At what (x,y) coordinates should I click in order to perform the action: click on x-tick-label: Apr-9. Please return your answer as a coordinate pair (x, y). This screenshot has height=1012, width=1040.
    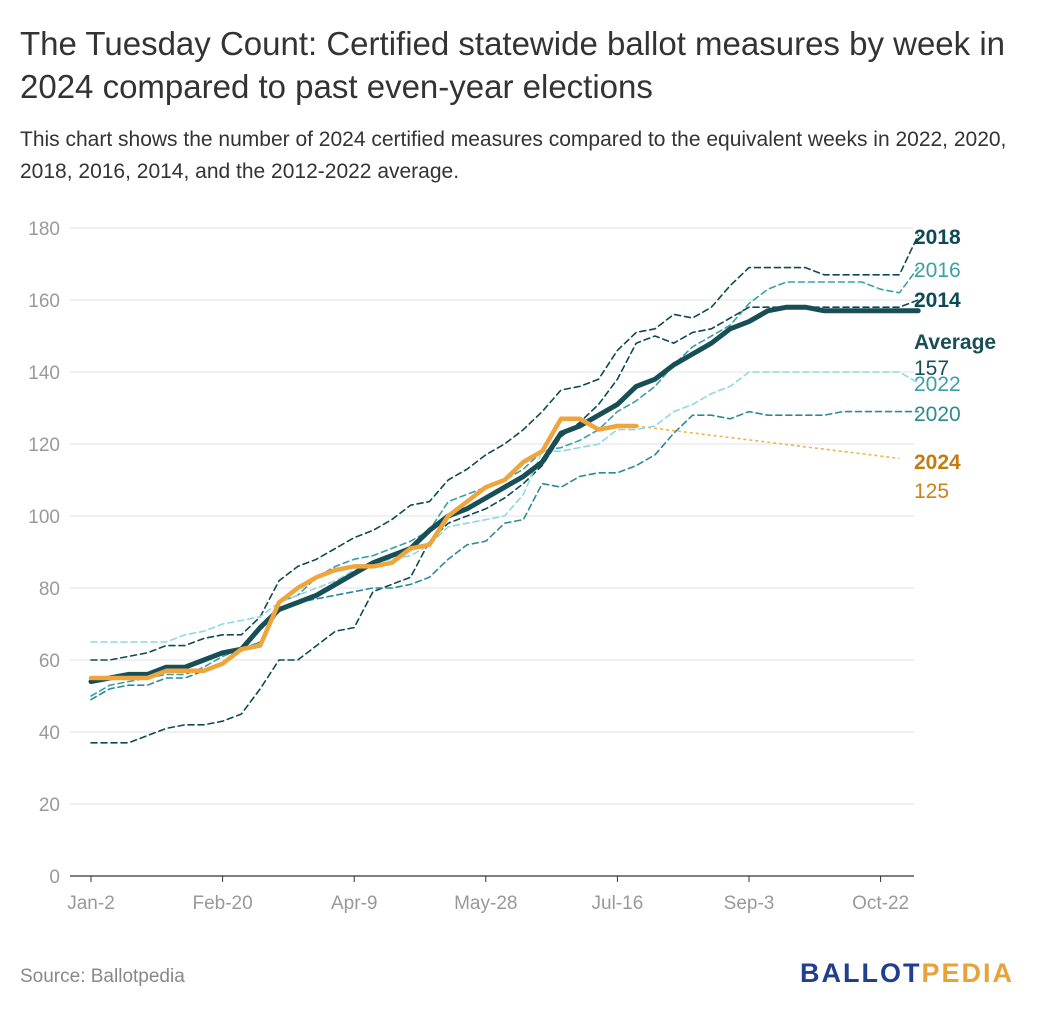
    Looking at the image, I should click on (354, 903).